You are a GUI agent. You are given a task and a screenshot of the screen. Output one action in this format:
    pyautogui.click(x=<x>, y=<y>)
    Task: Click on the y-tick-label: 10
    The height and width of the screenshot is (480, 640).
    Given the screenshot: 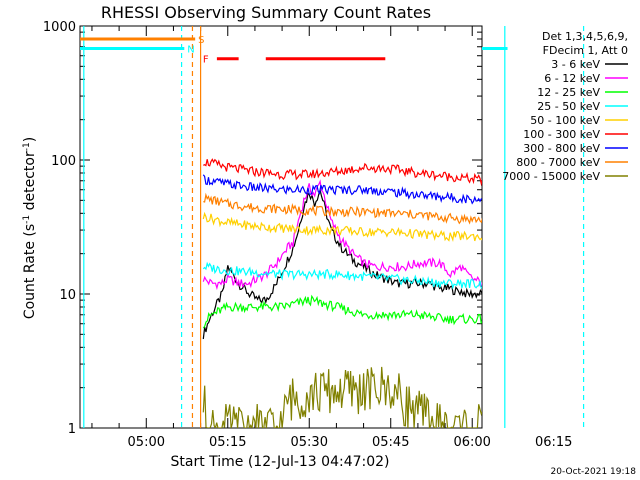 What is the action you would take?
    pyautogui.click(x=67, y=295)
    